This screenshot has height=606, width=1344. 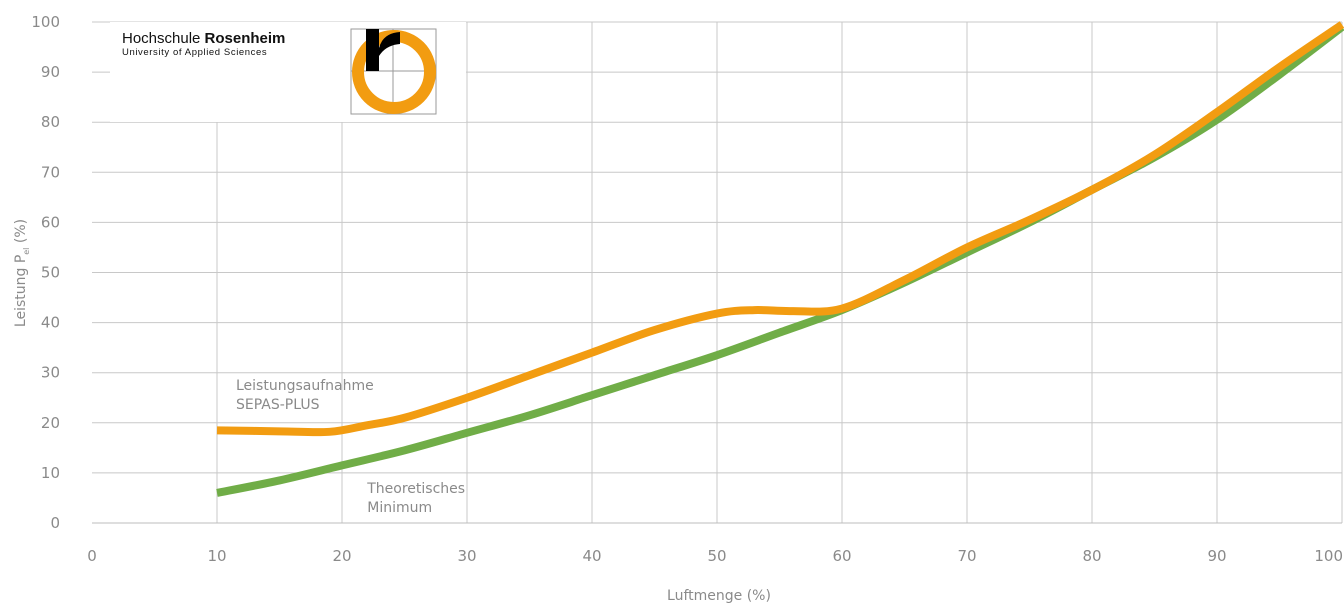 I want to click on logo-mark, so click(x=393, y=71).